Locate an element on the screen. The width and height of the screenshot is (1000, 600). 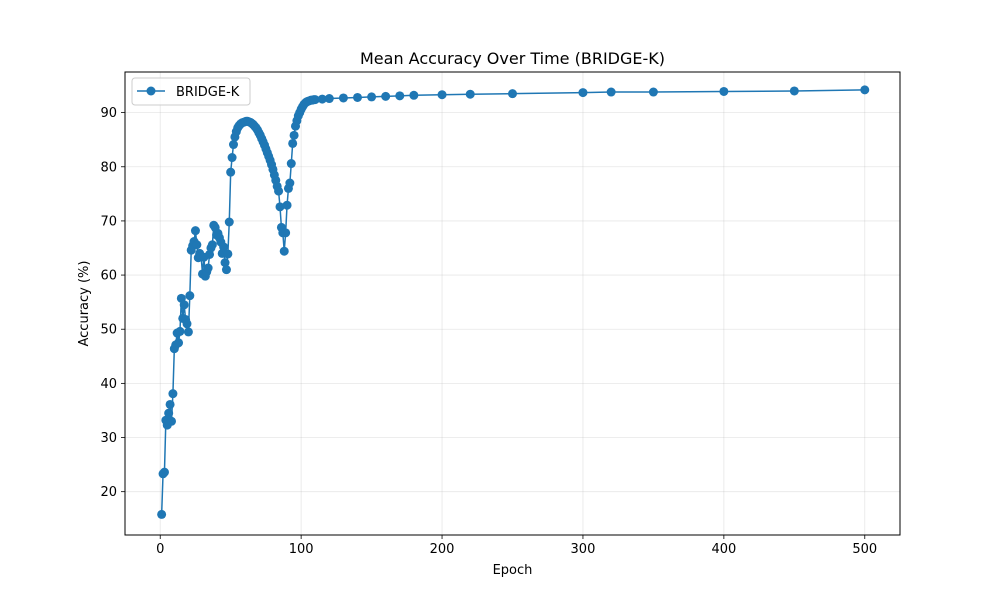
legend-marker-swatch is located at coordinates (151, 91).